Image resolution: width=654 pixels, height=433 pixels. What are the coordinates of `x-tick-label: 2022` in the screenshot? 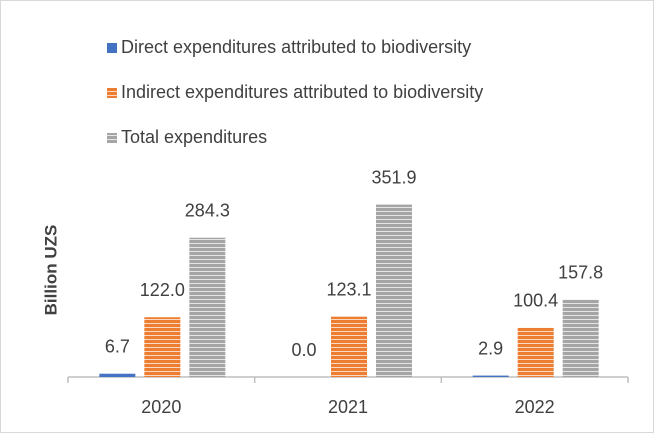 It's located at (535, 407).